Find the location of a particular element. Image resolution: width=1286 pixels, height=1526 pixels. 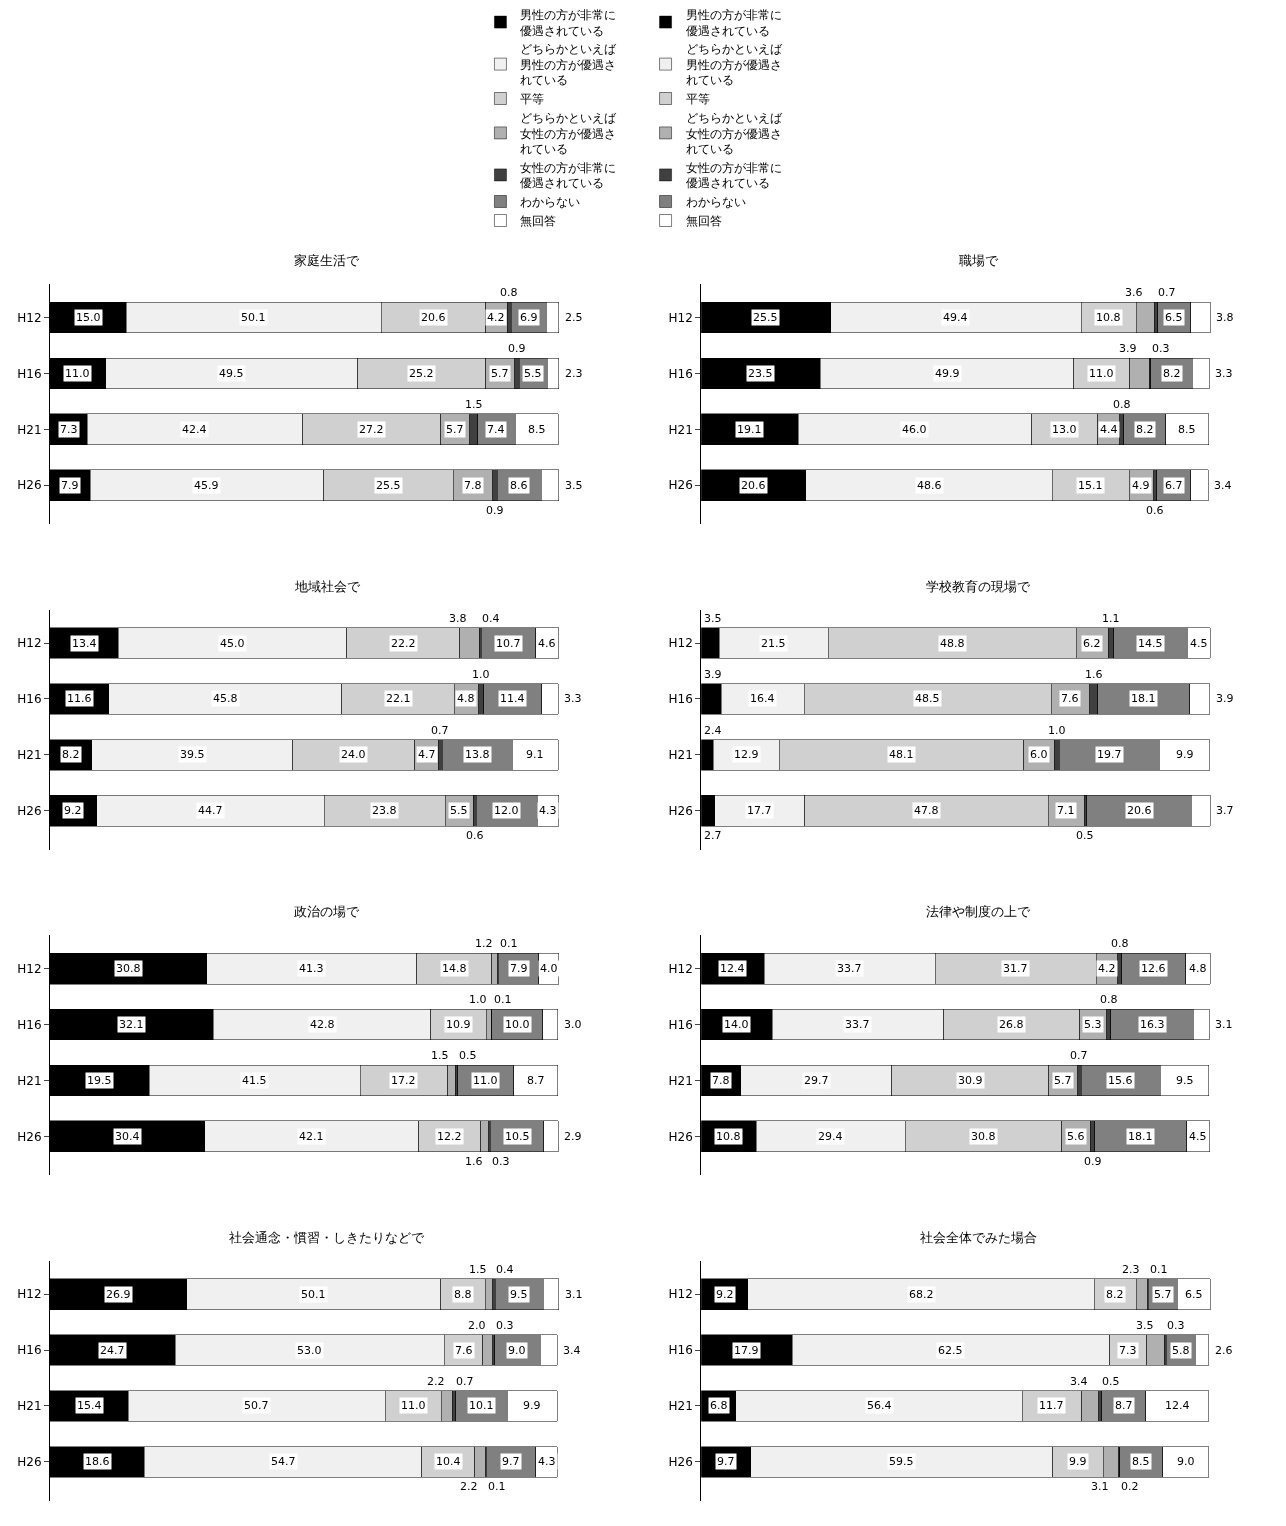

data-label: 3.7 is located at coordinates (1225, 810).